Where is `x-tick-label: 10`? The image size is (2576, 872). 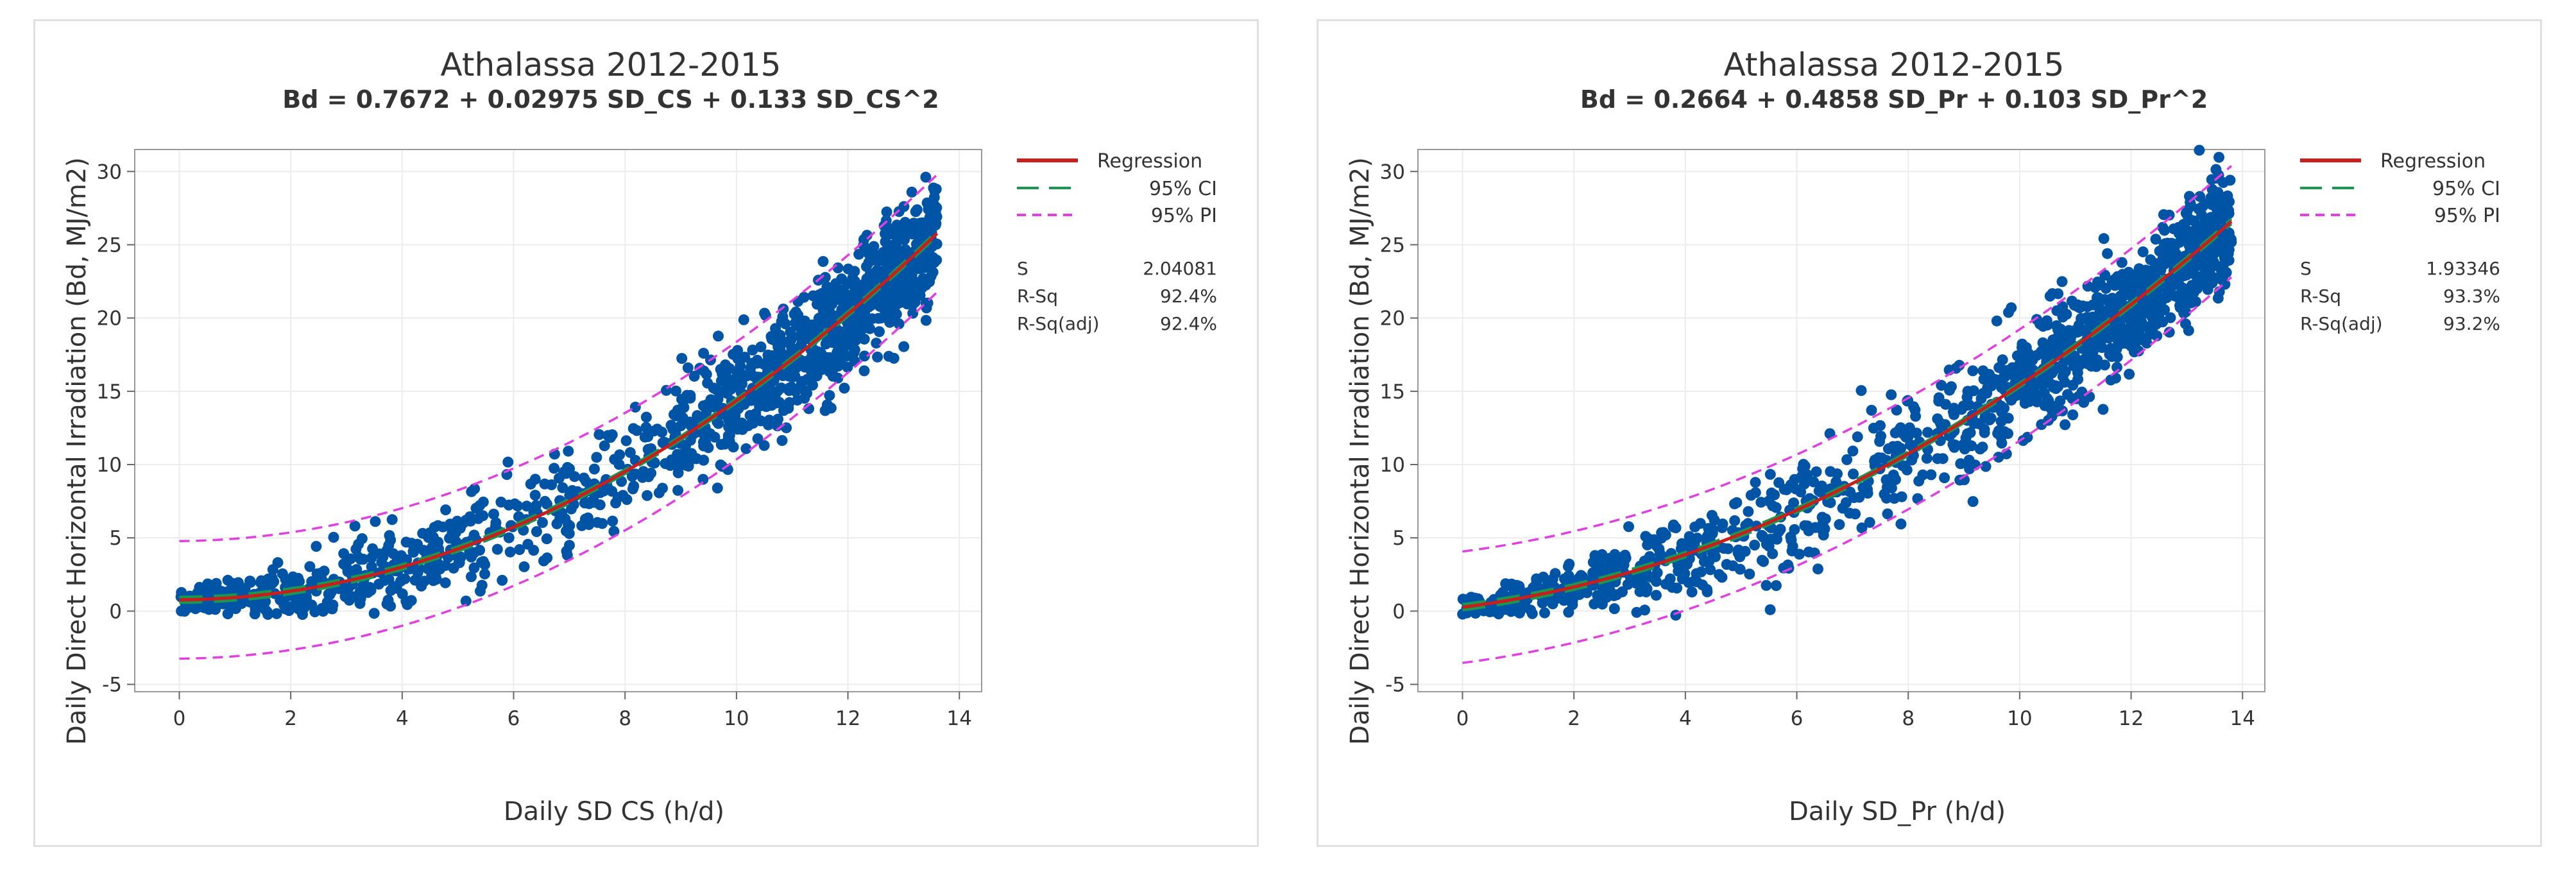
x-tick-label: 10 is located at coordinates (2019, 718).